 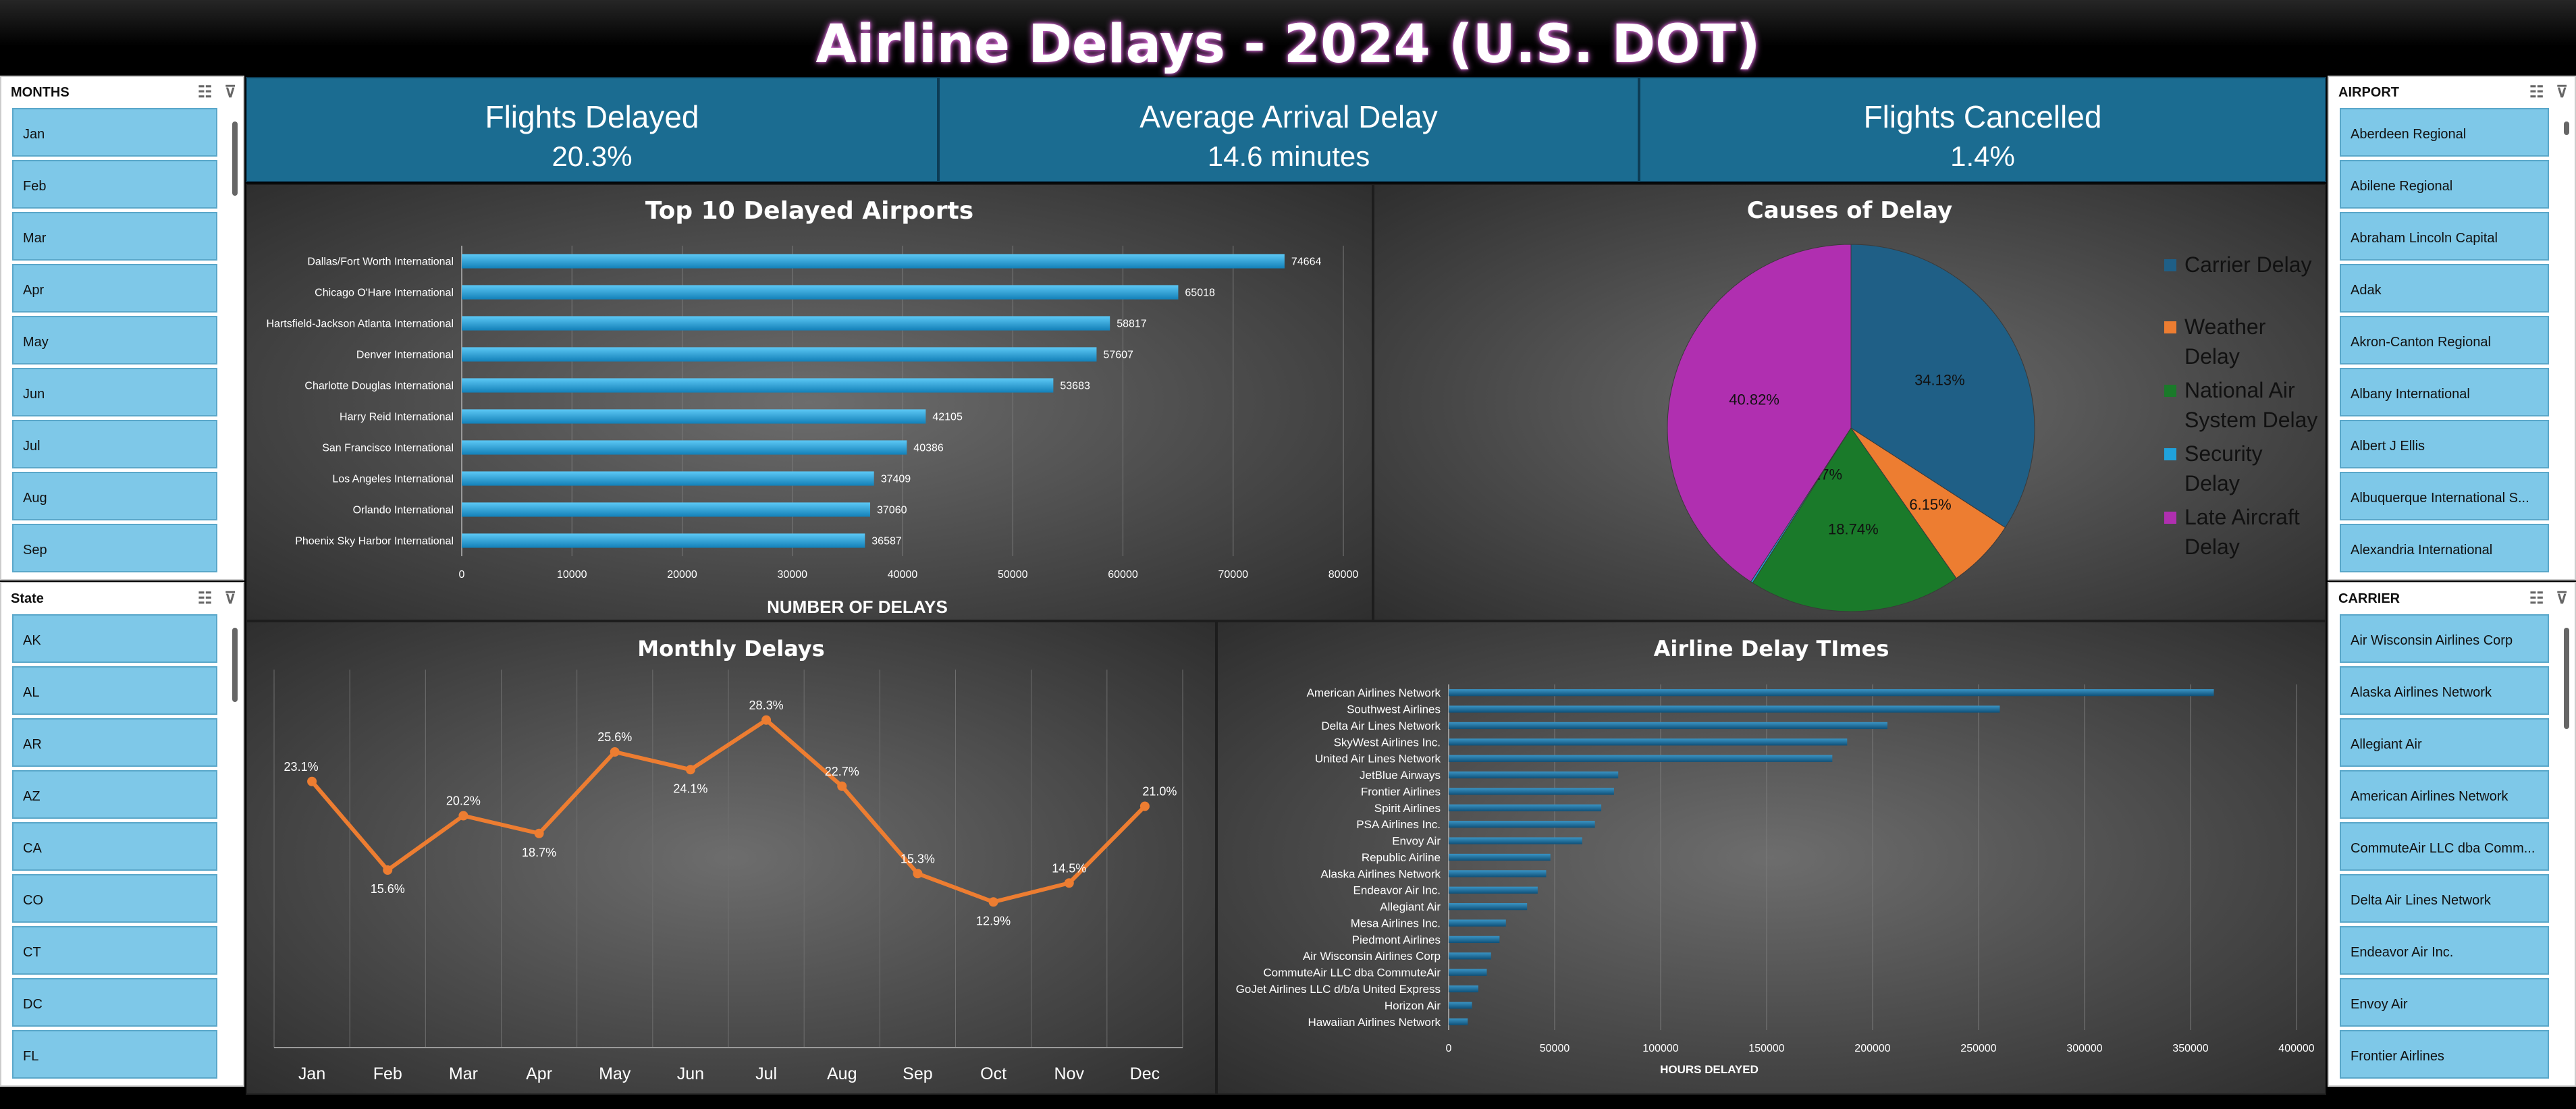 What do you see at coordinates (114, 743) in the screenshot?
I see `slicer-item: AR` at bounding box center [114, 743].